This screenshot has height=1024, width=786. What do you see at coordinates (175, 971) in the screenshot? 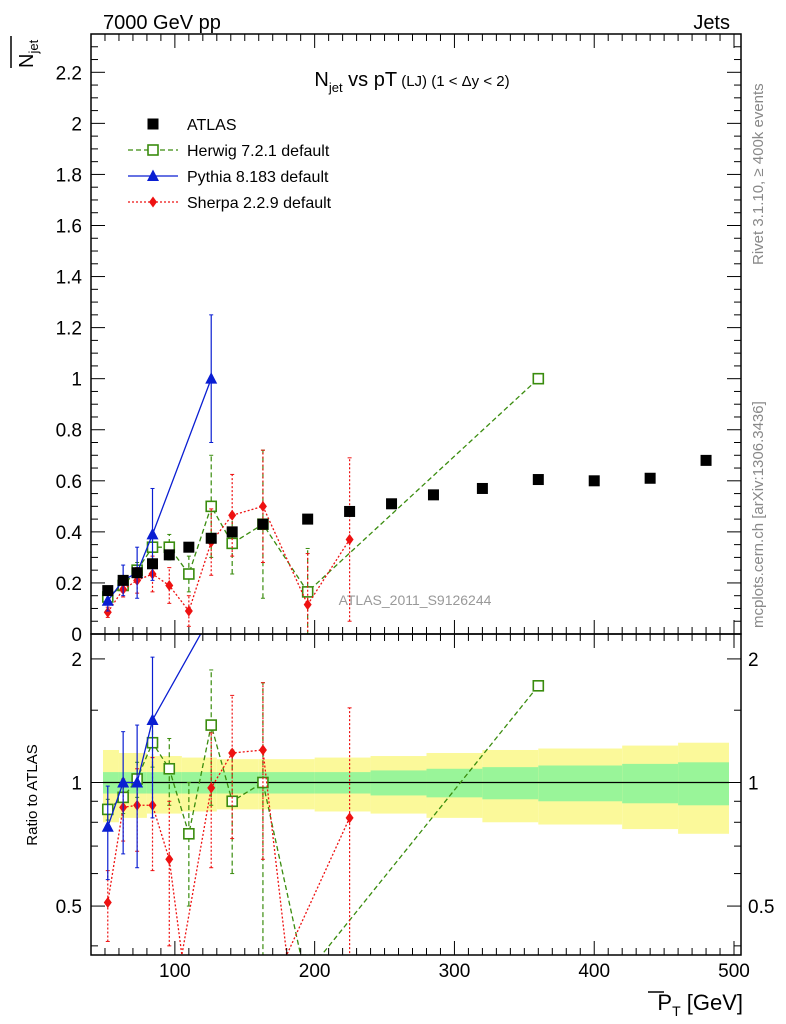
I see `x-tick-label: 100` at bounding box center [175, 971].